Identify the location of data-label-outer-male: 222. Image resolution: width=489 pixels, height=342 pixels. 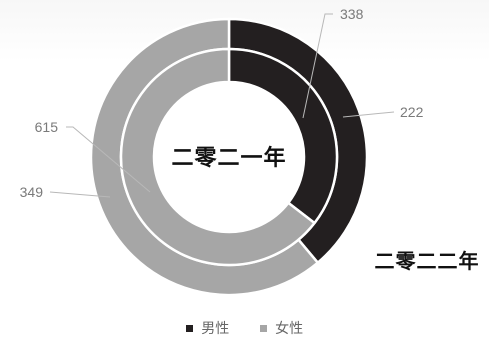
(412, 112).